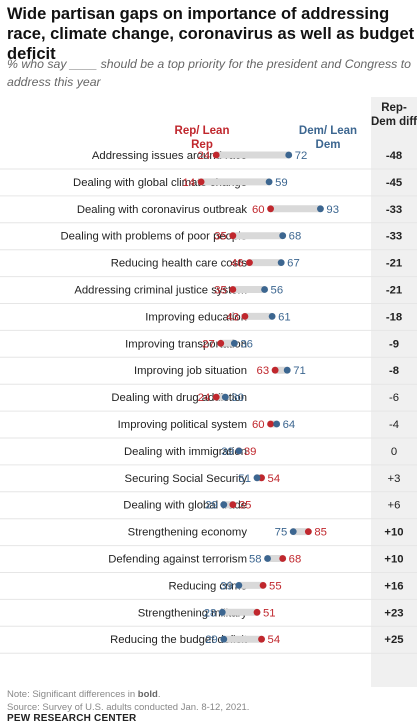 The image size is (420, 725). What do you see at coordinates (179, 264) in the screenshot?
I see `row-label: Reducing health care costs` at bounding box center [179, 264].